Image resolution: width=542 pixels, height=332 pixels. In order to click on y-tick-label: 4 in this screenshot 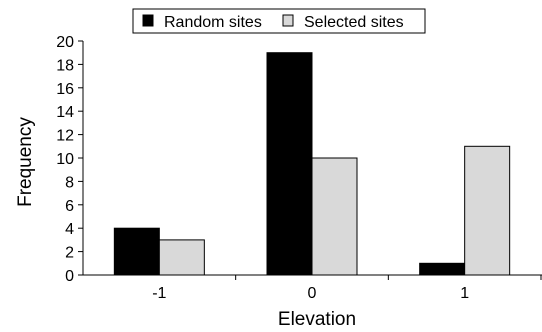, I will do `click(69, 229)`.